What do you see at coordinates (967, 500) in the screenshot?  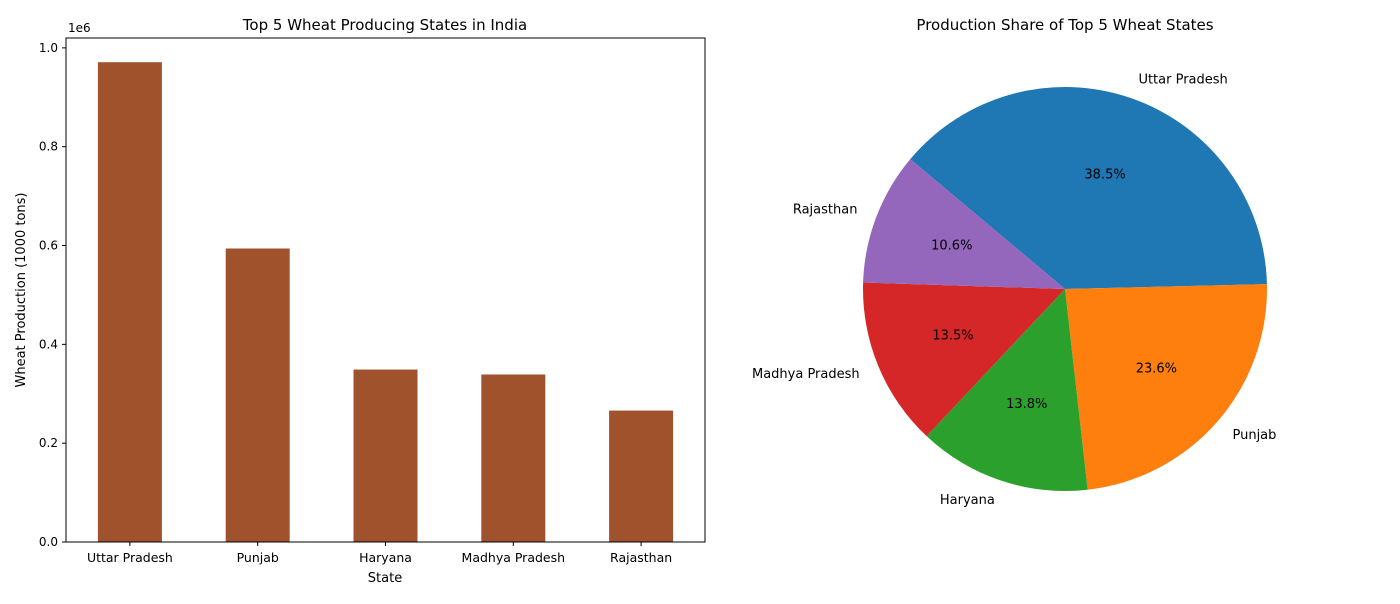 I see `pie-label: Haryana` at bounding box center [967, 500].